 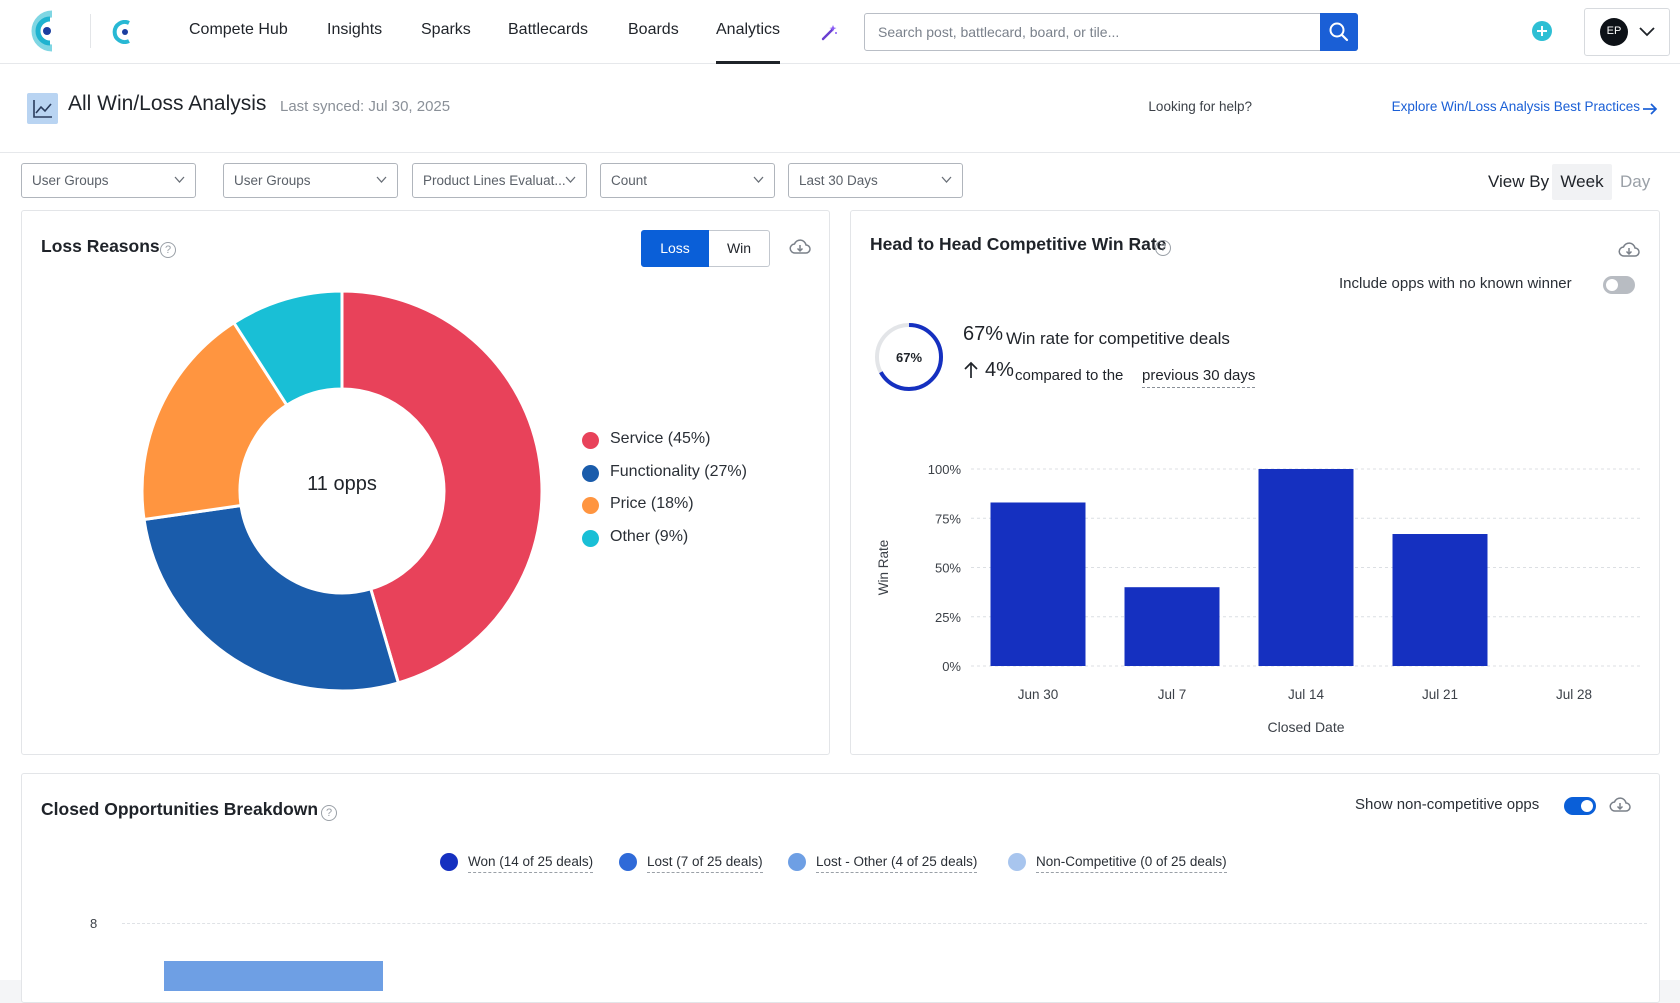 What do you see at coordinates (1455, 283) in the screenshot?
I see `include-opps-label: Include opps with no known winner` at bounding box center [1455, 283].